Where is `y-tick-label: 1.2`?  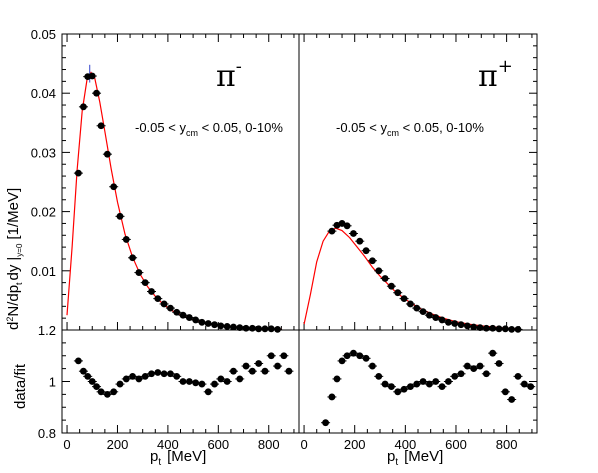 y-tick-label: 1.2 is located at coordinates (47, 330).